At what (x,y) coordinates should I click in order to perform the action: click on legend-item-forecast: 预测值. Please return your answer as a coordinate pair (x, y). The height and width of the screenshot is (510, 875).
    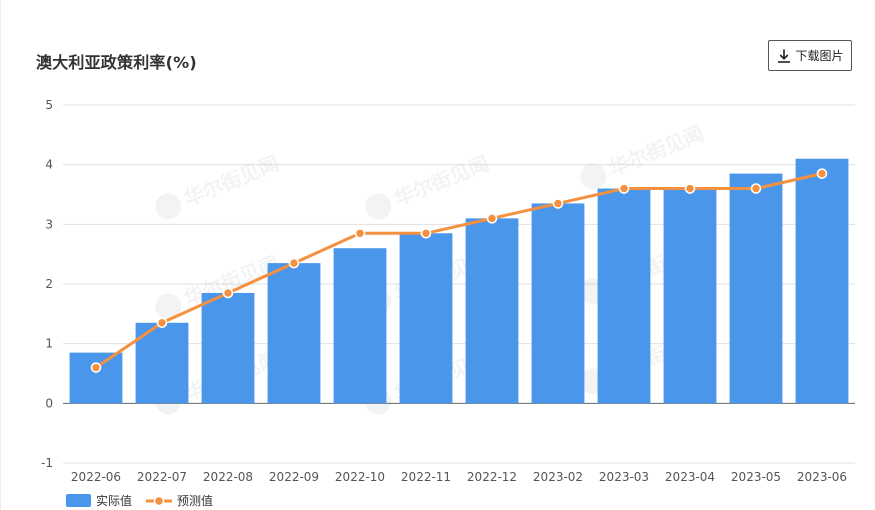
    Looking at the image, I should click on (179, 500).